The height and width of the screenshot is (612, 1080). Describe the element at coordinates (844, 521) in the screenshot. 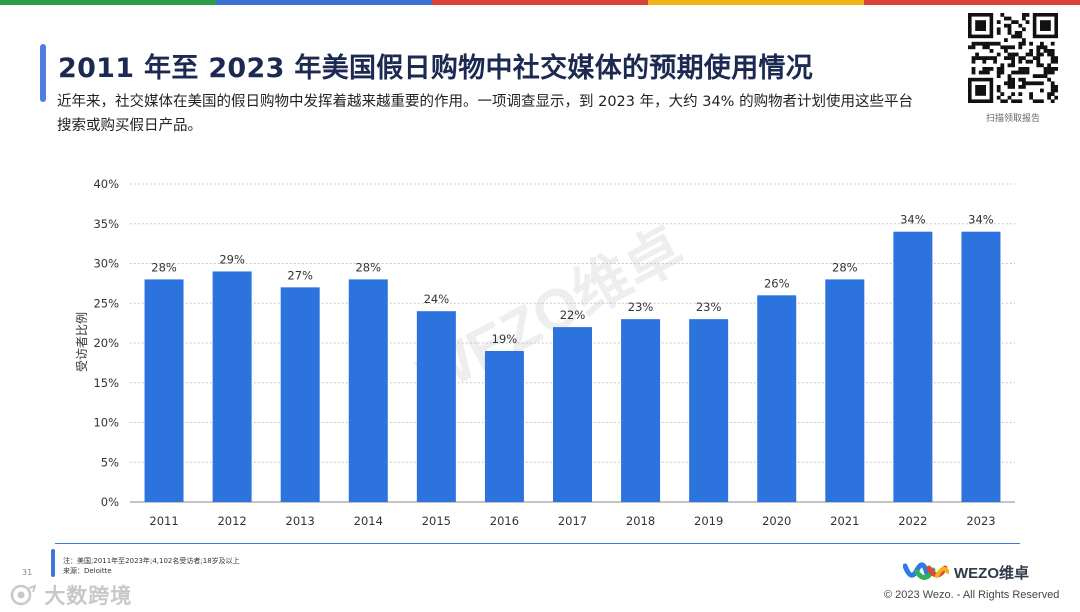

I see `x-tick-label: 2021` at that location.